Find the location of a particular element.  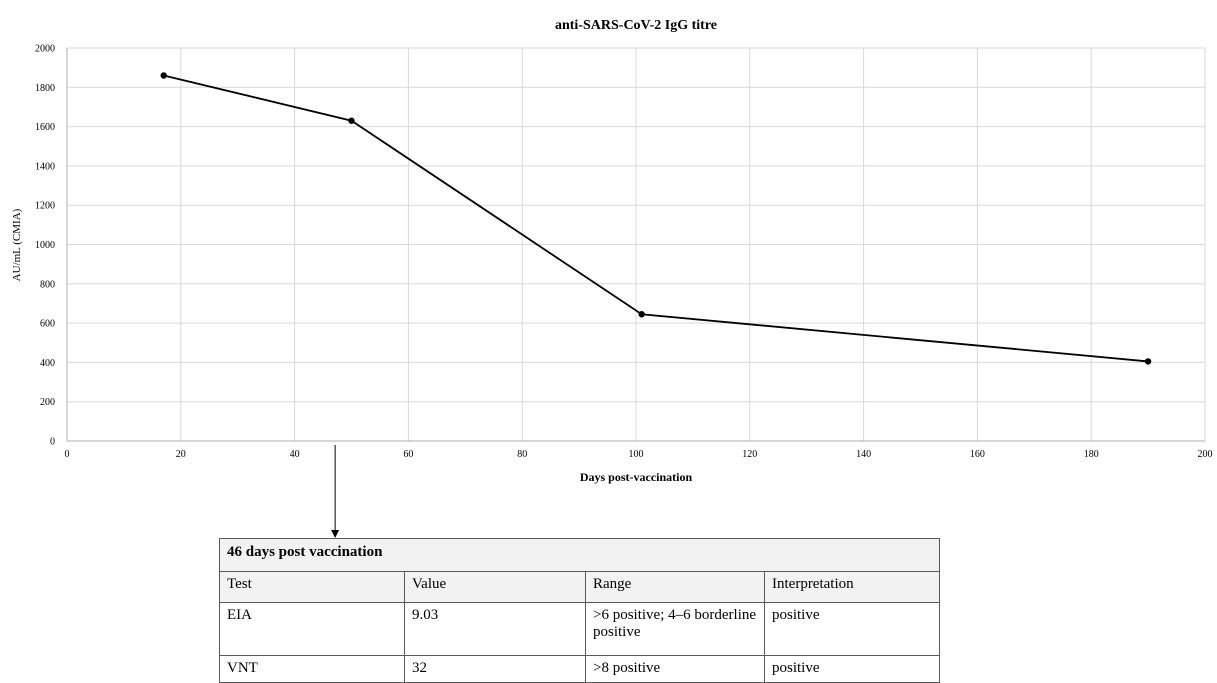

y-tick-label: 1200 is located at coordinates (45, 206).